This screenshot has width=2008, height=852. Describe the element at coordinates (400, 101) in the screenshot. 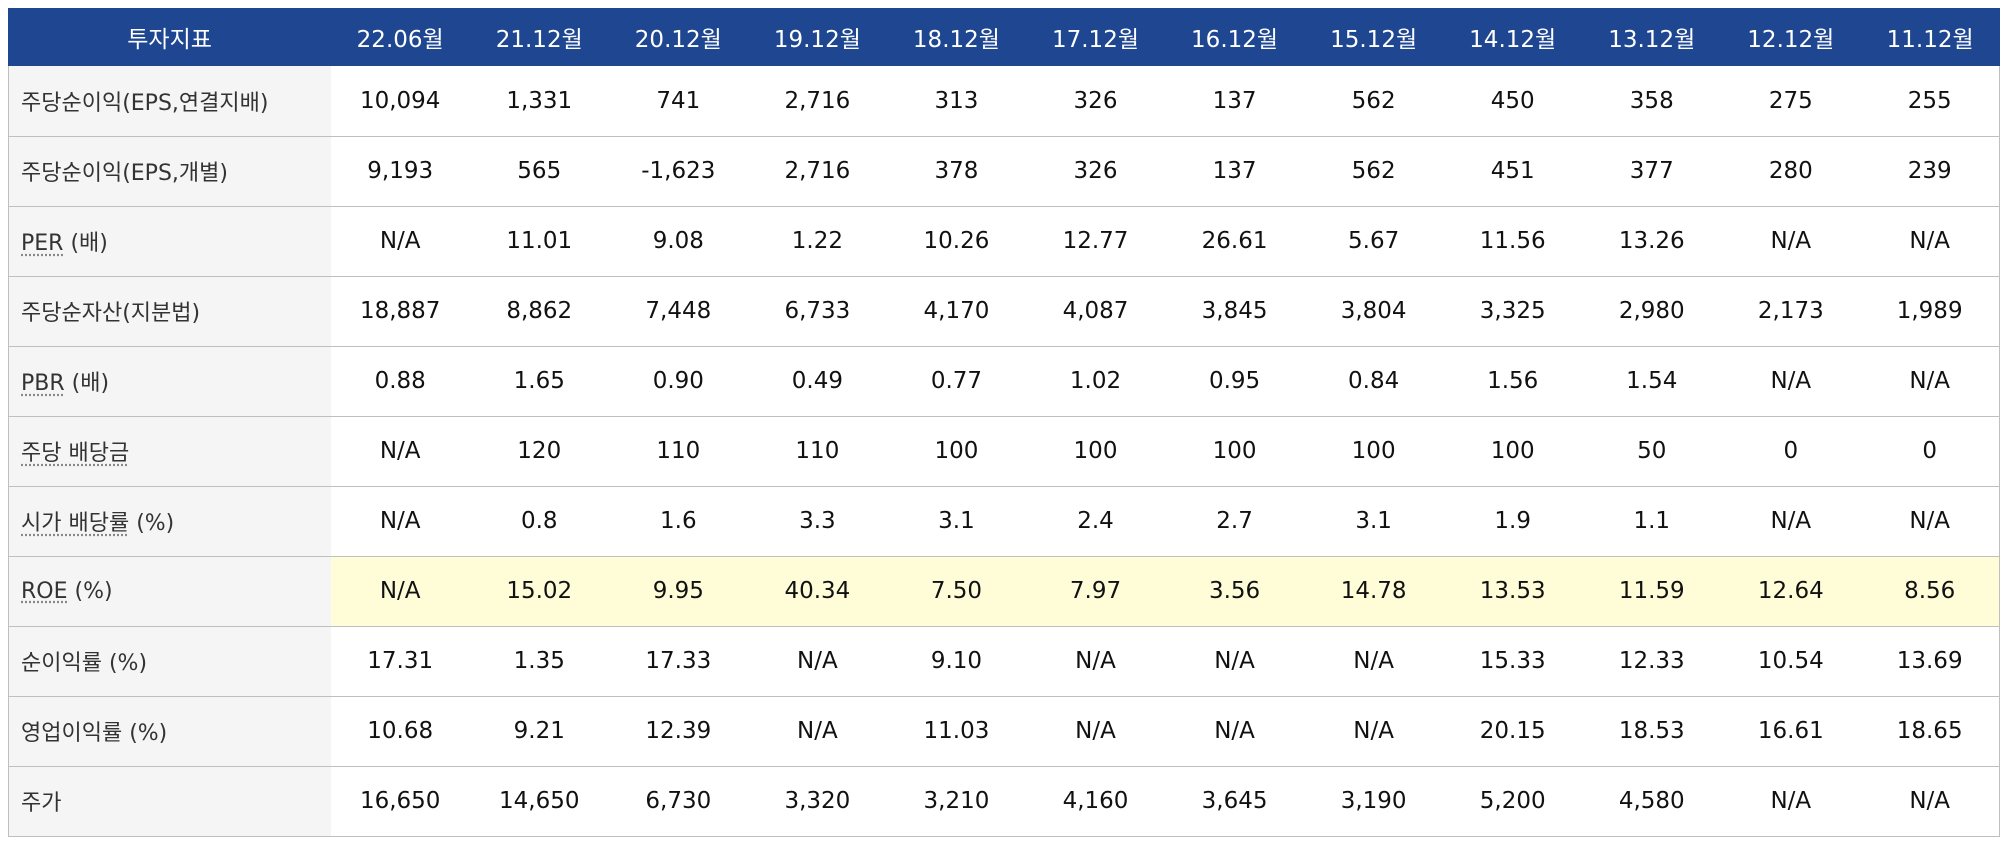

I see `table-cell: 10,094` at that location.